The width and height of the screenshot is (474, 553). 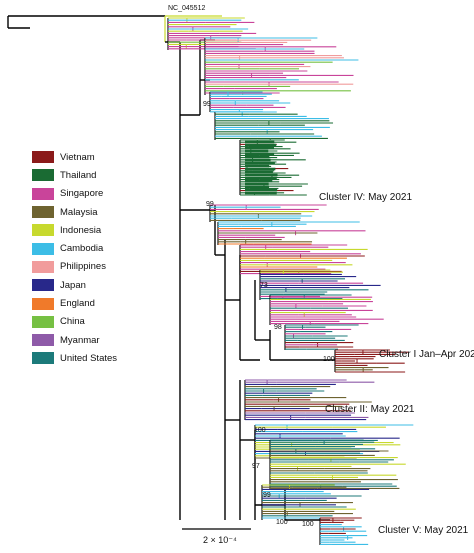 I want to click on legend-item: United States, so click(x=92, y=358).